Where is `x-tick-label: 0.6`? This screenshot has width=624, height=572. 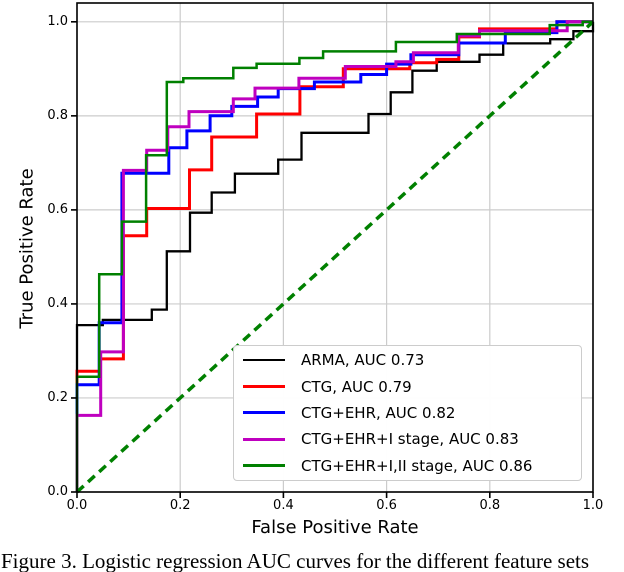
x-tick-label: 0.6 is located at coordinates (386, 505).